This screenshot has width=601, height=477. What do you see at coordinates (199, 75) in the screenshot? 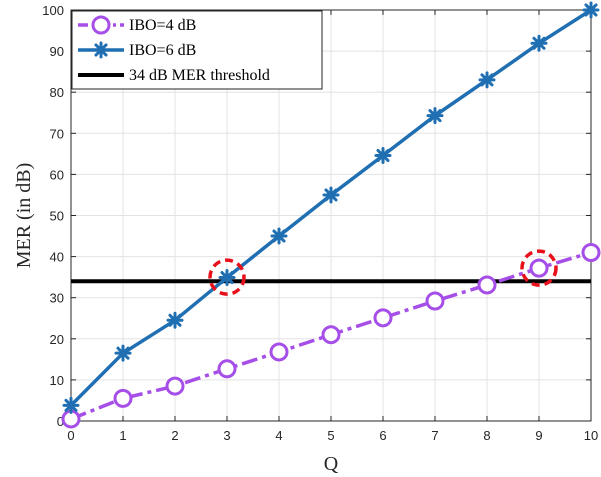
I see `legend-label: 34 dB MER threshold` at bounding box center [199, 75].